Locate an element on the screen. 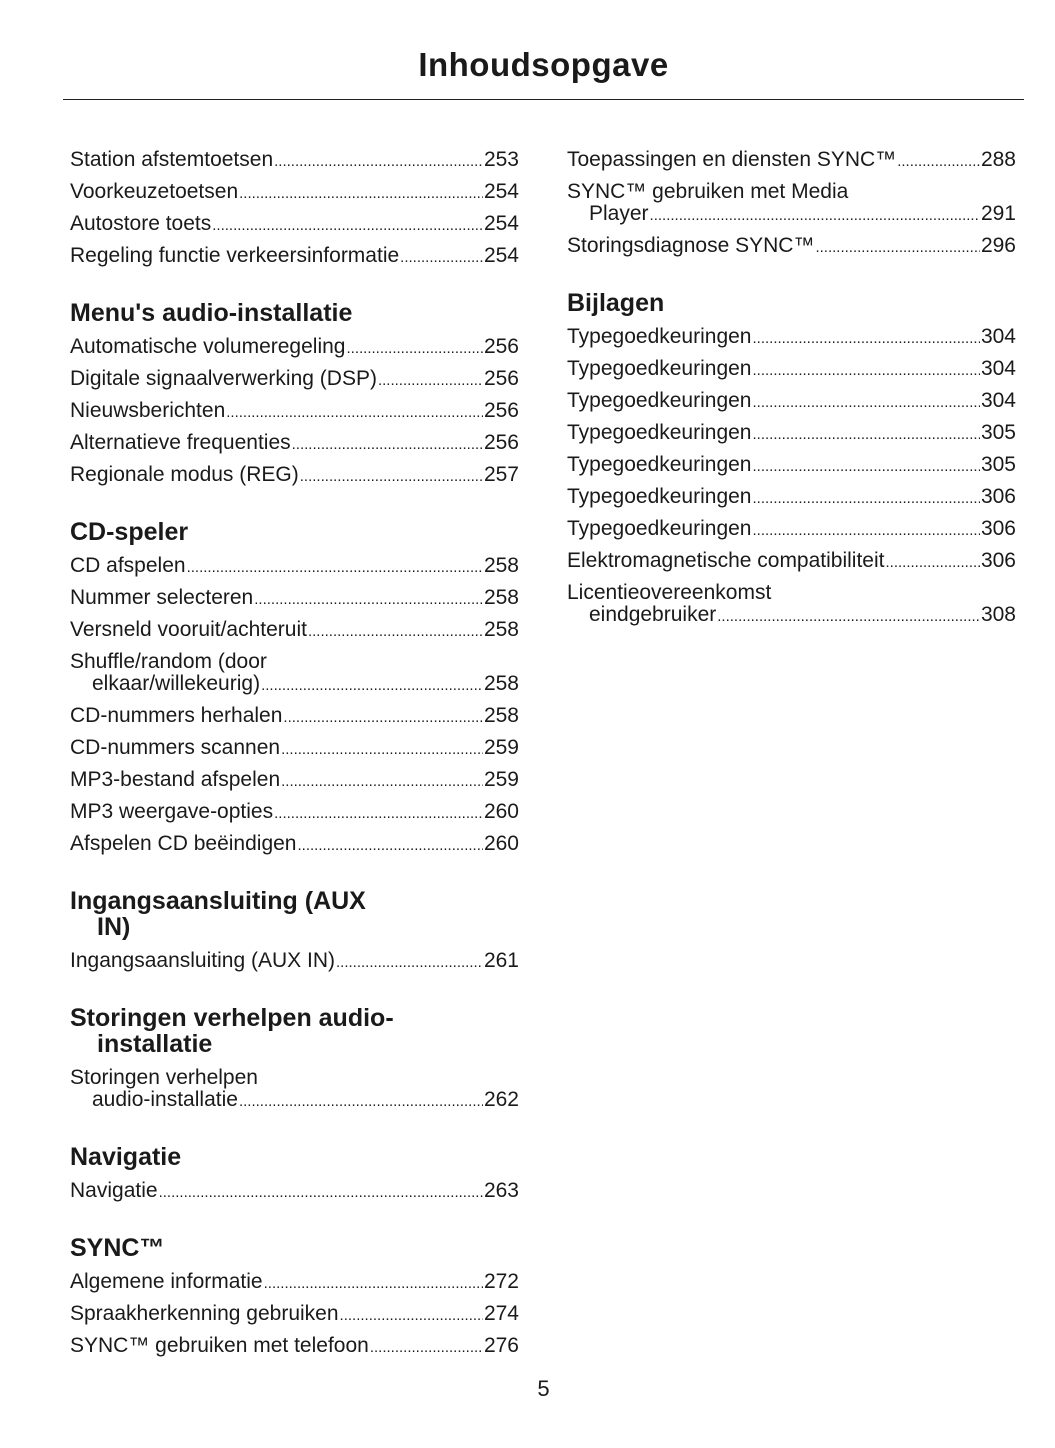 This screenshot has height=1448, width=1055. toc-entry: Station afstemtoetsen 253 is located at coordinates (294, 161).